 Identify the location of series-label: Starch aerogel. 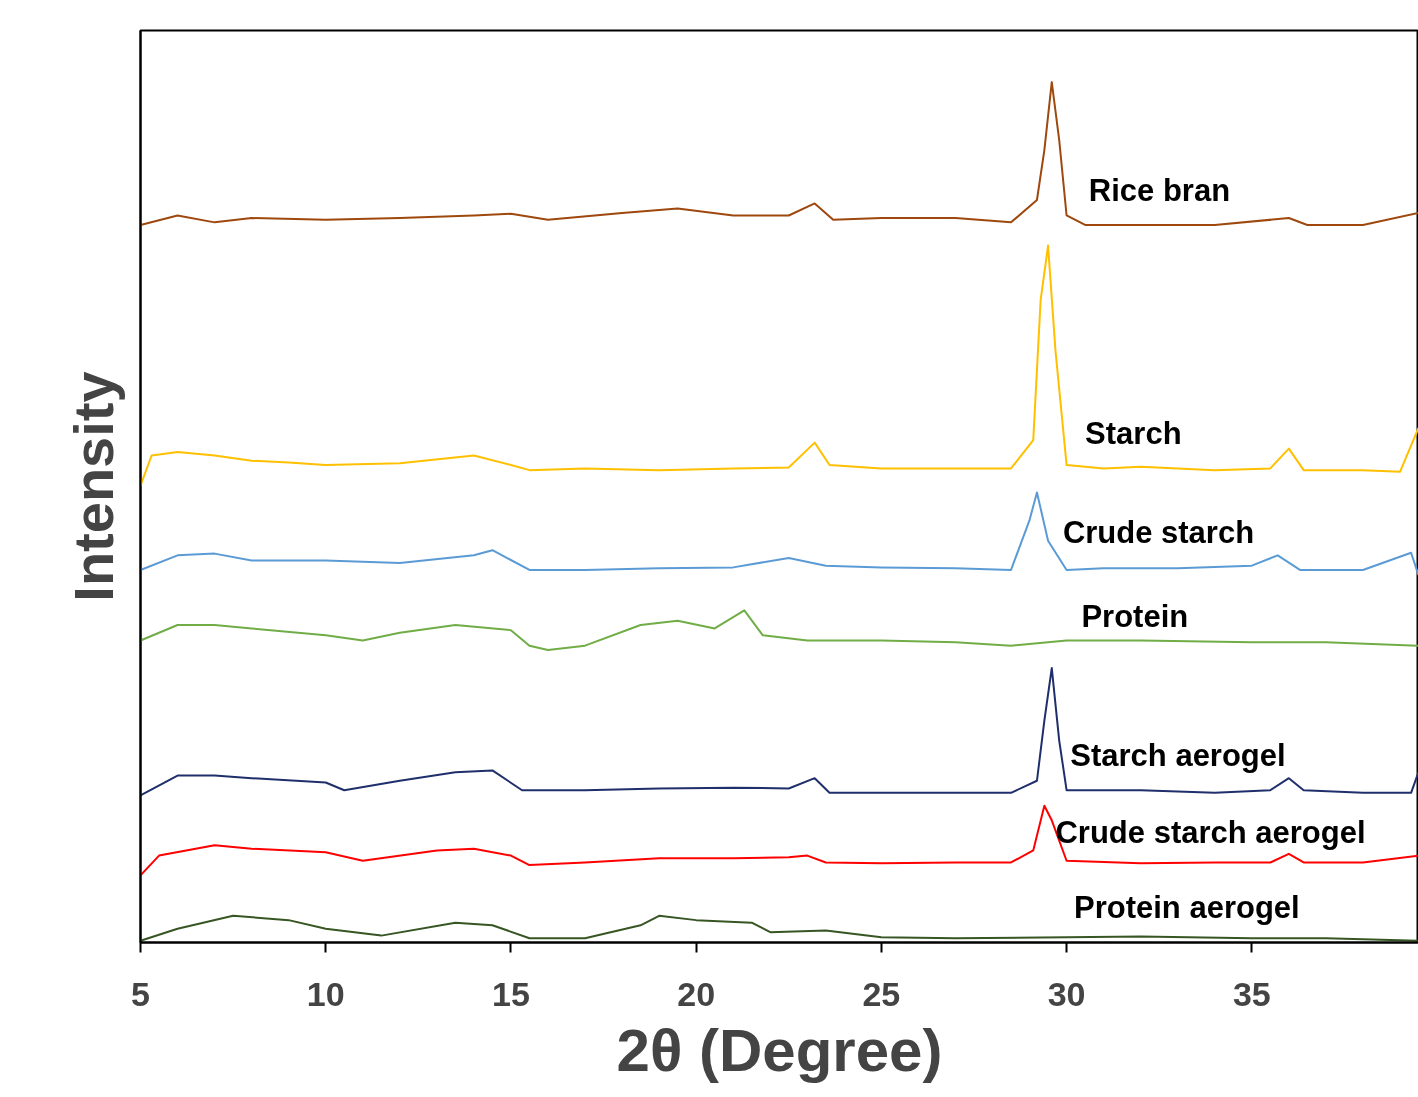
(1178, 756).